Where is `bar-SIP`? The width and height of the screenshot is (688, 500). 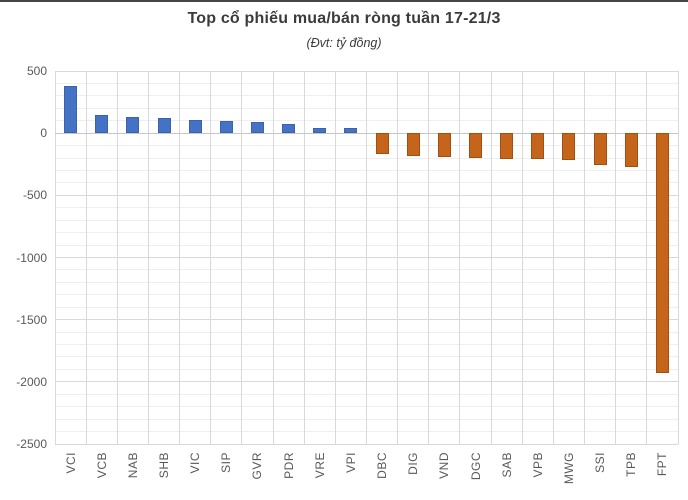
bar-SIP is located at coordinates (226, 127).